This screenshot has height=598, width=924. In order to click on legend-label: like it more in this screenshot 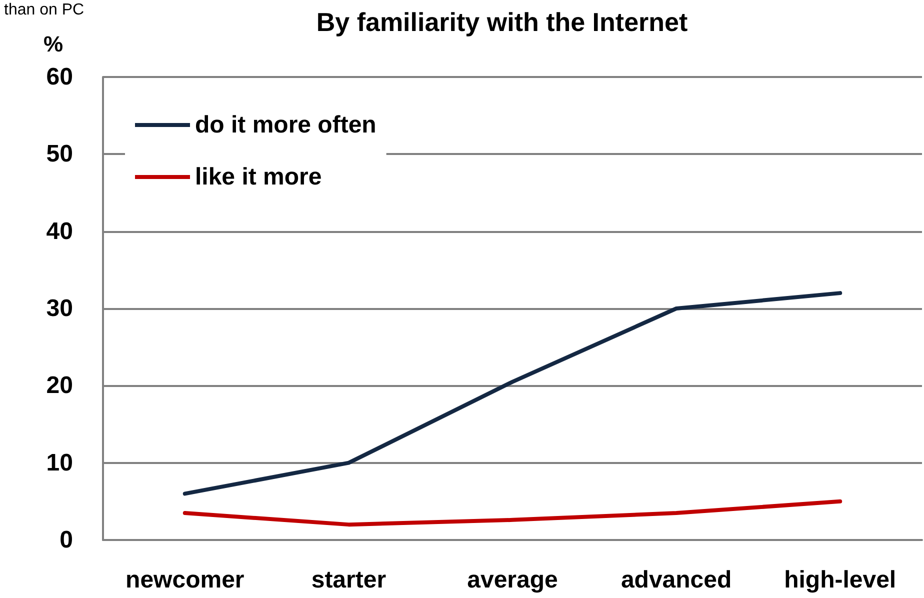, I will do `click(258, 177)`.